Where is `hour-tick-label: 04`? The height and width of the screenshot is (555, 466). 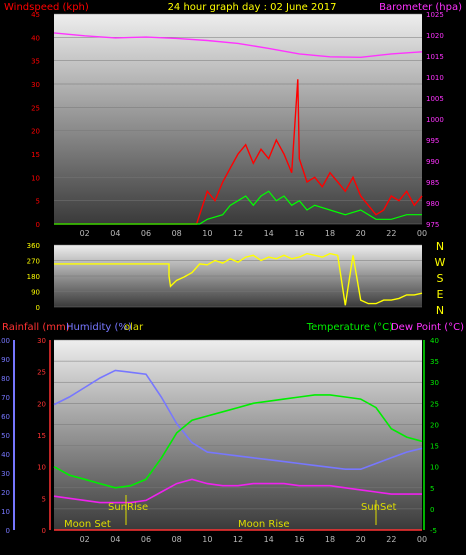 hour-tick-label: 04 is located at coordinates (115, 539).